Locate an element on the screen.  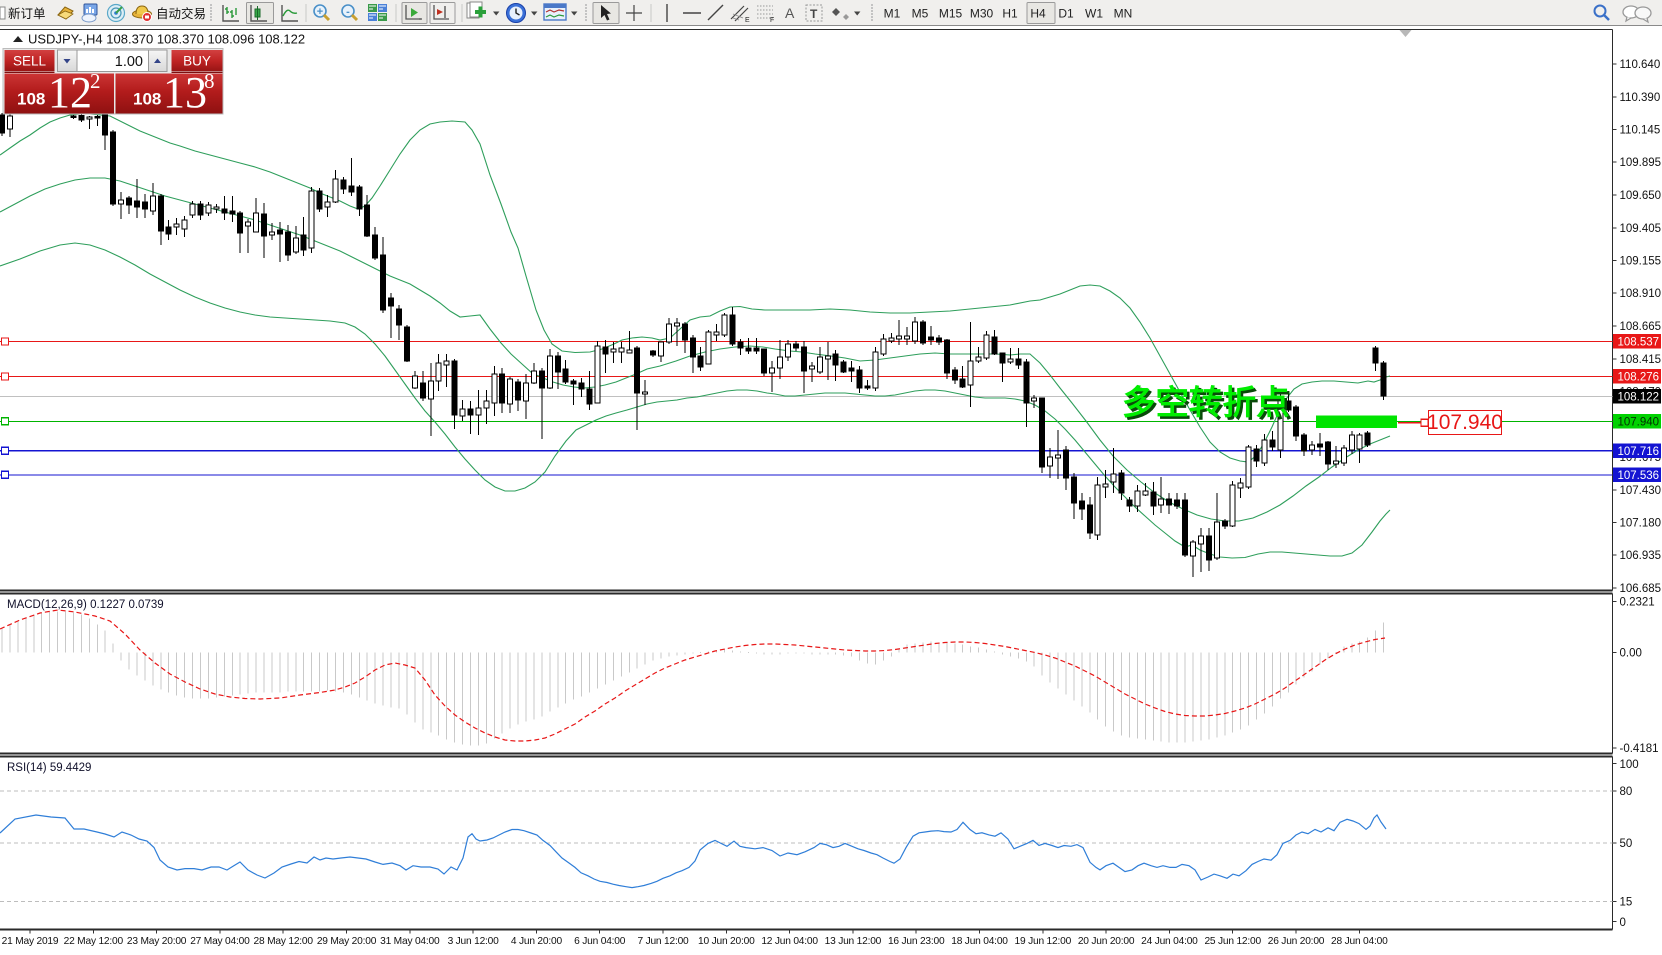
svg-text: 0.00 is located at coordinates (1631, 654).